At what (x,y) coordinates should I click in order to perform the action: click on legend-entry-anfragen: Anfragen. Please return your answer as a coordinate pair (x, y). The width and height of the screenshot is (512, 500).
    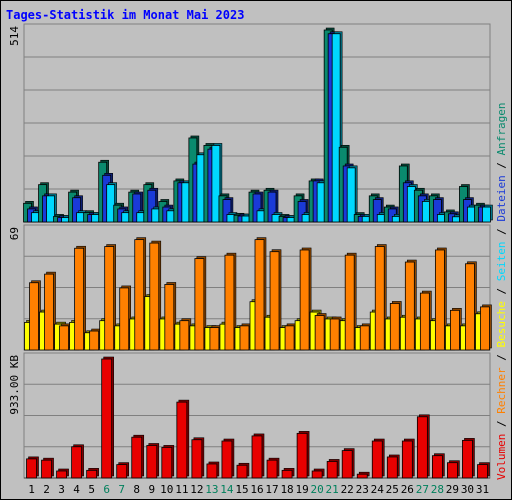
    Looking at the image, I should click on (501, 128).